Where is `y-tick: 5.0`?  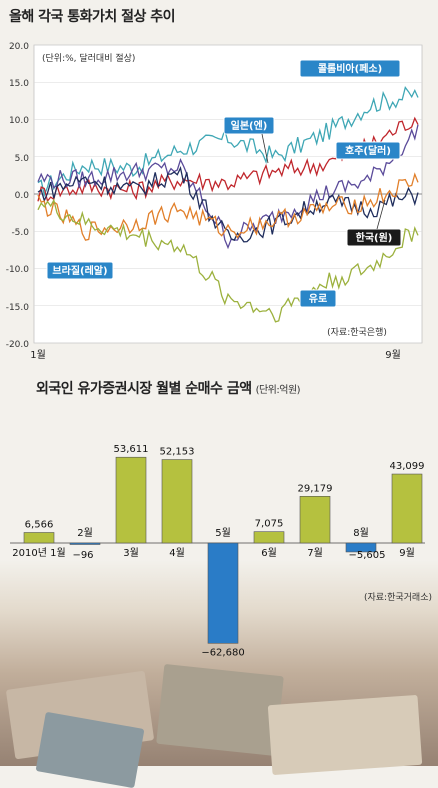 y-tick: 5.0 is located at coordinates (22, 159).